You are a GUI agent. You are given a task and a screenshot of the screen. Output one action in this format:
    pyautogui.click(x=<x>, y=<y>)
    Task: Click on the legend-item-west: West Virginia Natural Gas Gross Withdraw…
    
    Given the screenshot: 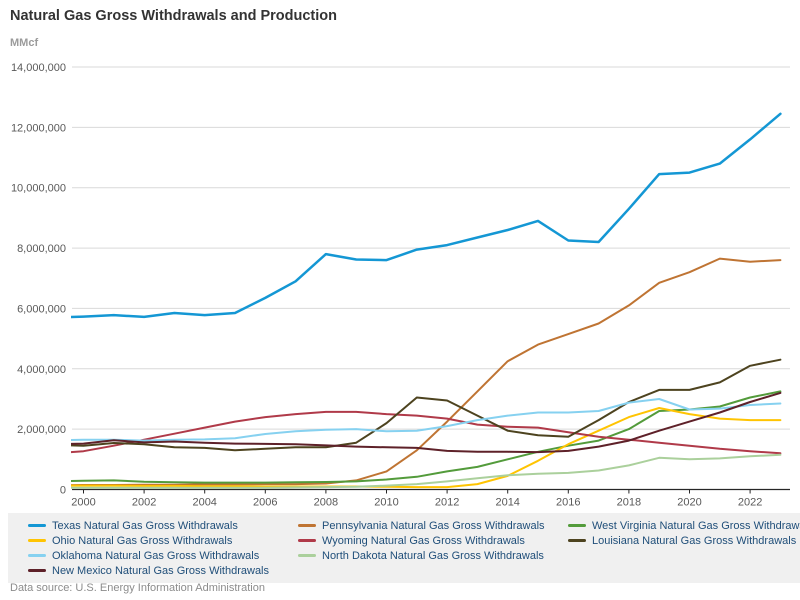 What is the action you would take?
    pyautogui.click(x=684, y=526)
    